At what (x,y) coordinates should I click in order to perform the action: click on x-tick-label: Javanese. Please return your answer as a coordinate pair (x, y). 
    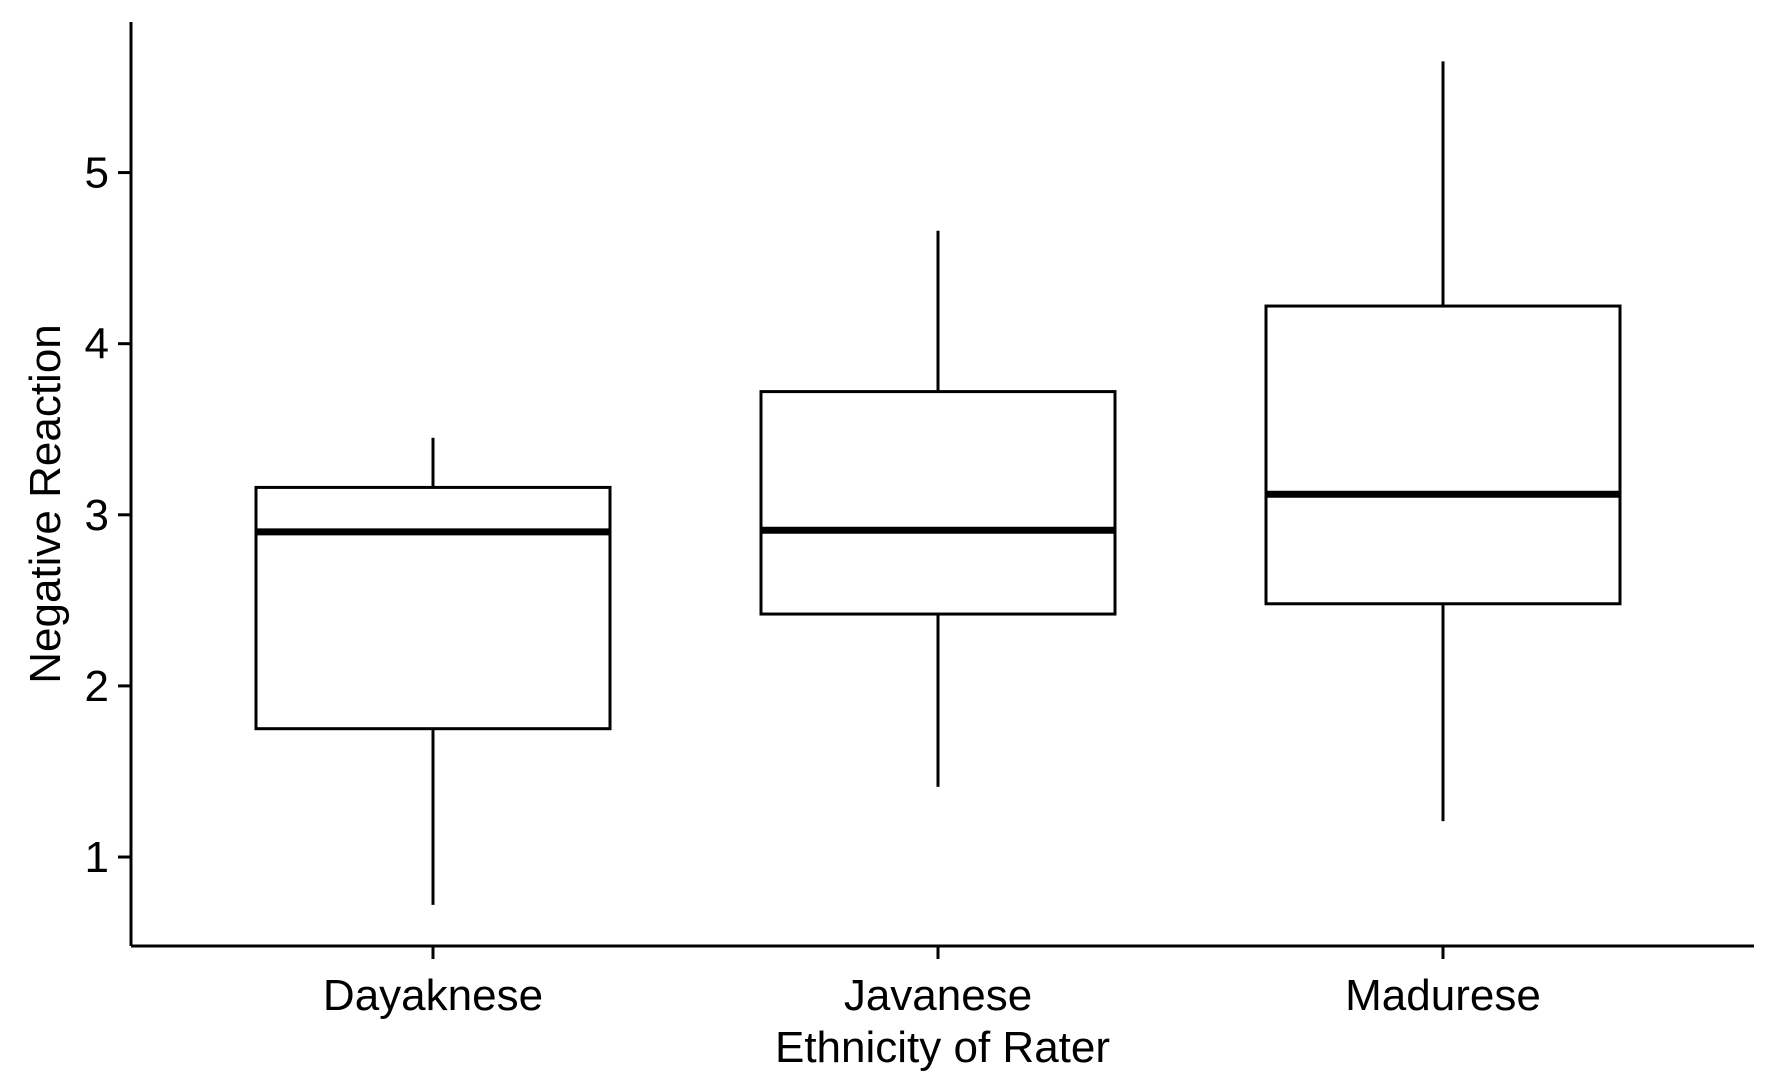
    Looking at the image, I should click on (938, 995).